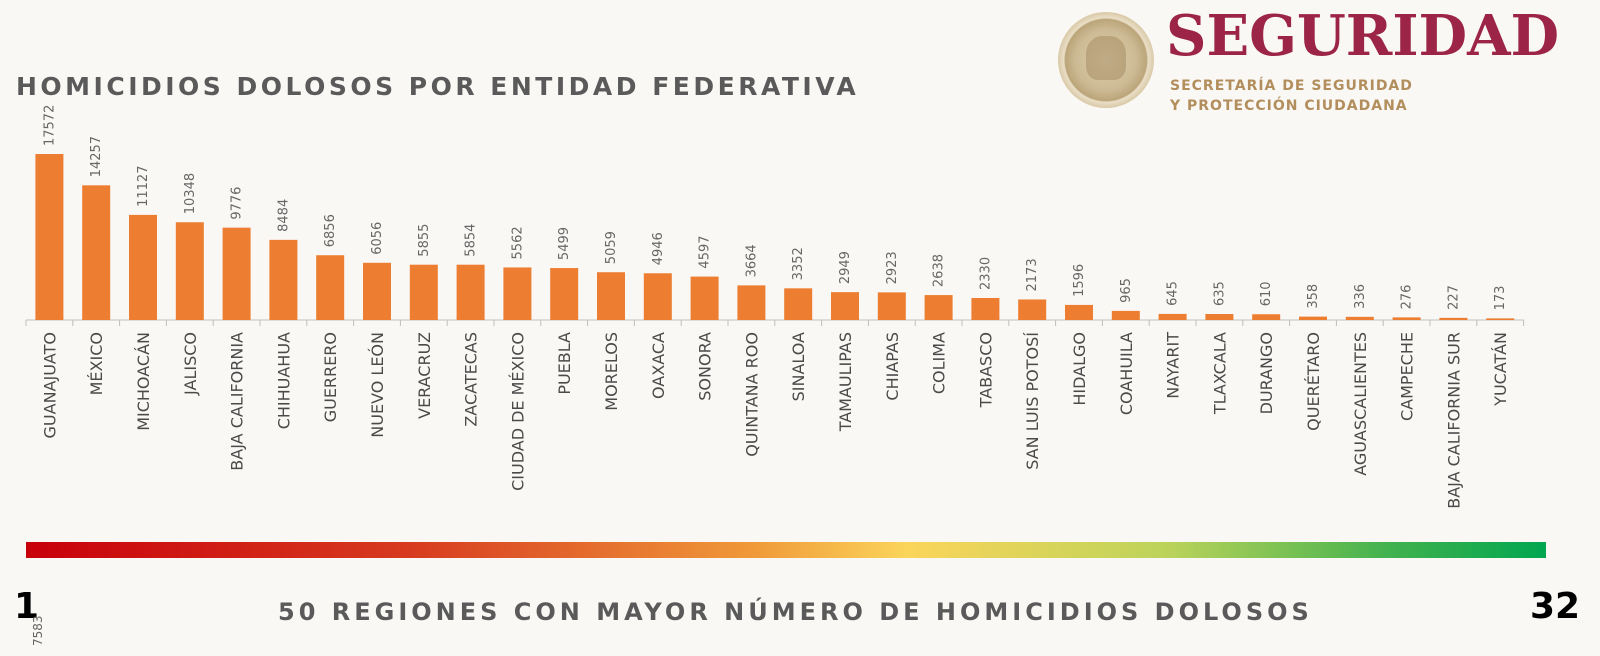 This screenshot has height=656, width=1600. What do you see at coordinates (985, 273) in the screenshot?
I see `value-label-20: 2330` at bounding box center [985, 273].